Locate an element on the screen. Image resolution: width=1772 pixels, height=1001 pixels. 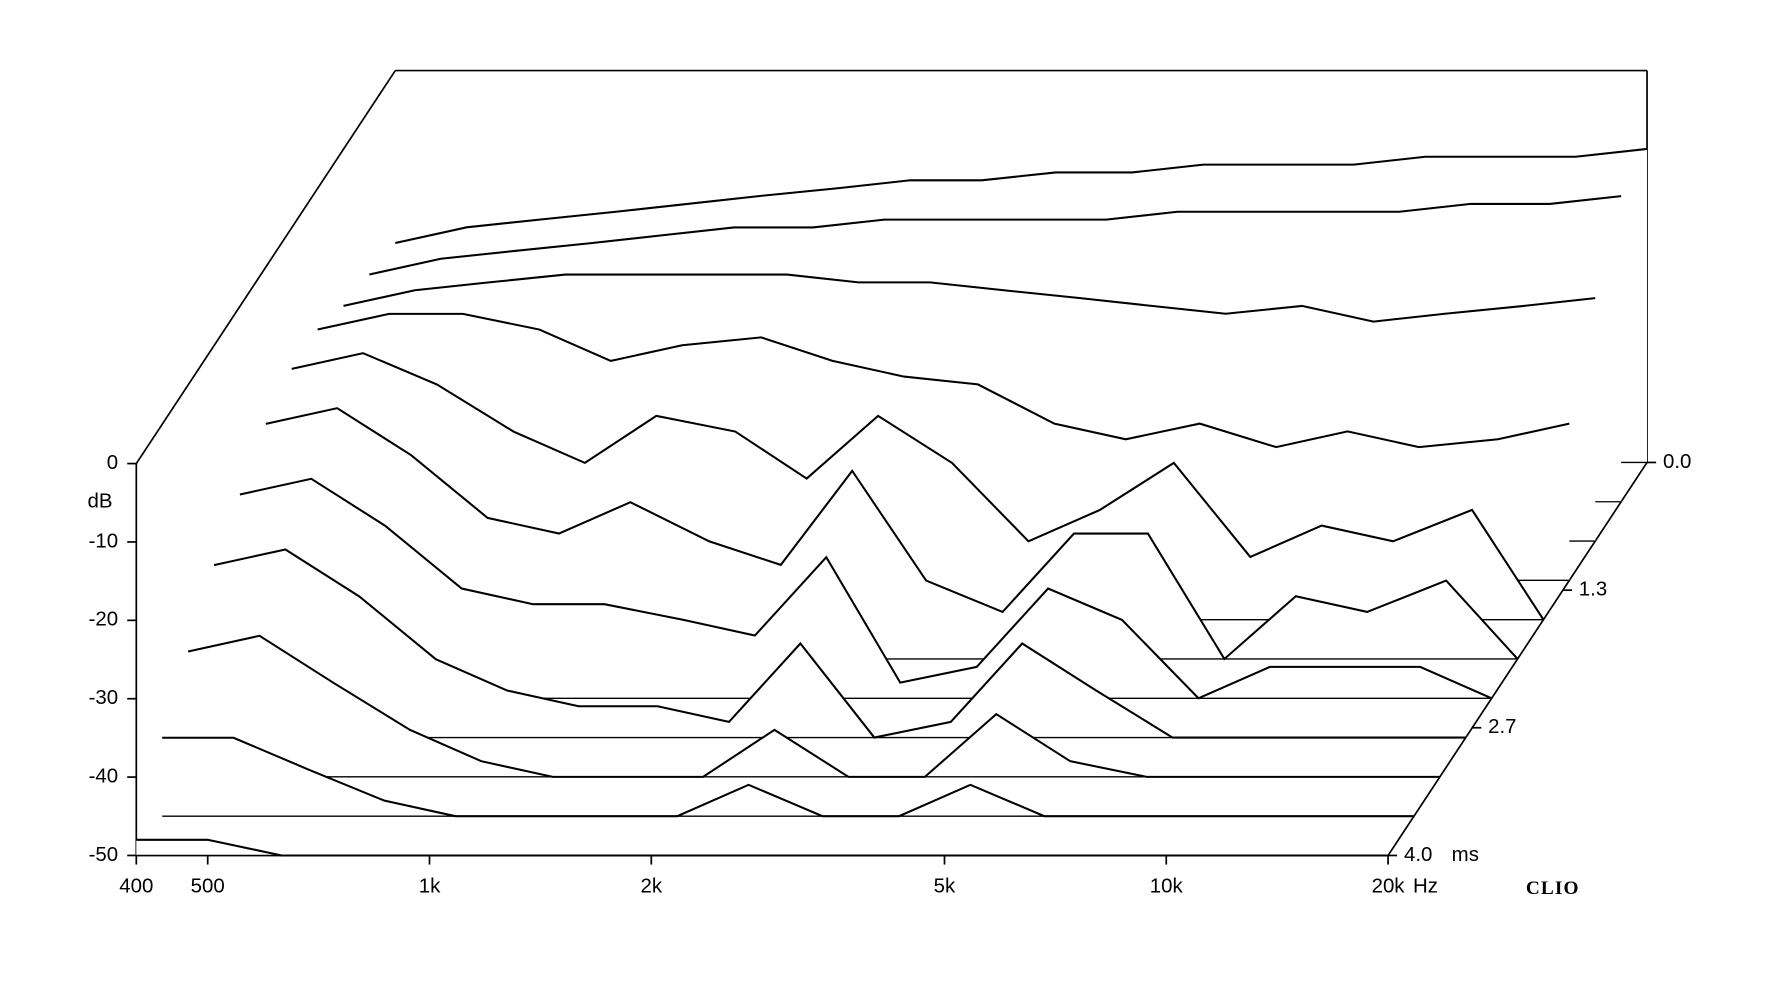
y-tick-label: -10 is located at coordinates (104, 540).